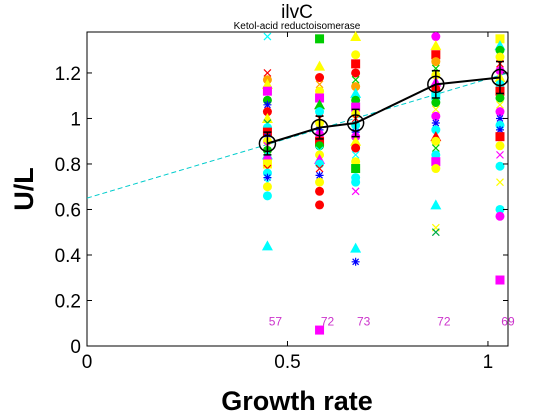 Image resolution: width=560 pixels, height=420 pixels. Describe the element at coordinates (297, 26) in the screenshot. I see `chart-subtitle: Ketol-acid reductoisomerase` at that location.